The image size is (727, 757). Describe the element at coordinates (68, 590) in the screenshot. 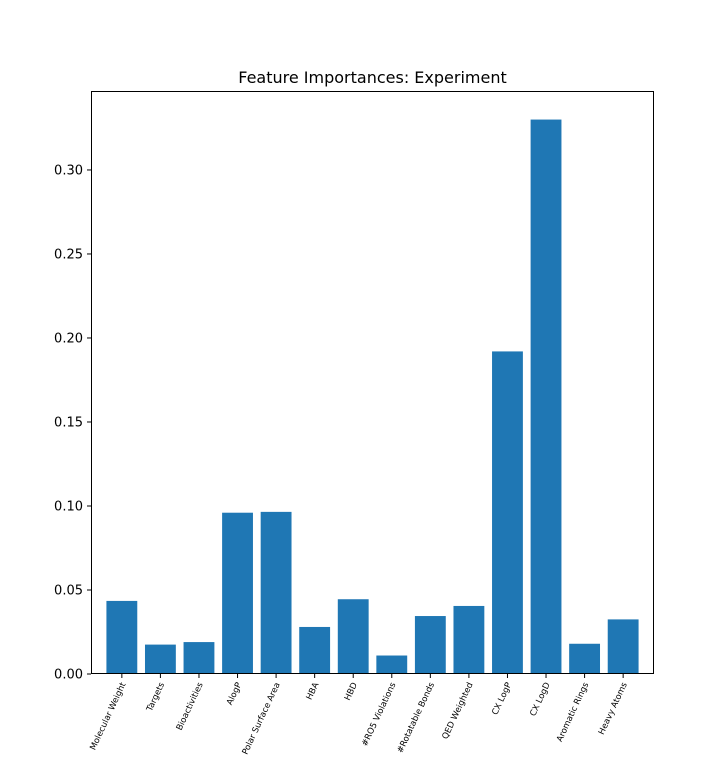

I see `y-tick-label: 0.05` at that location.